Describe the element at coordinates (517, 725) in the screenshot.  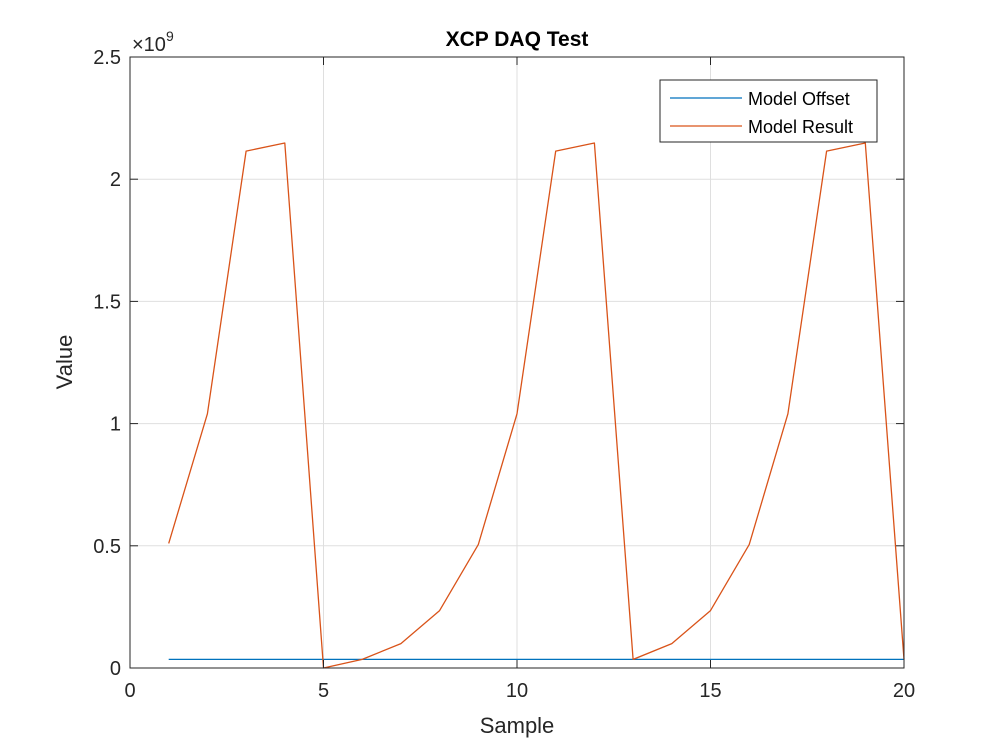
I see `x-axis-label: Sample` at that location.